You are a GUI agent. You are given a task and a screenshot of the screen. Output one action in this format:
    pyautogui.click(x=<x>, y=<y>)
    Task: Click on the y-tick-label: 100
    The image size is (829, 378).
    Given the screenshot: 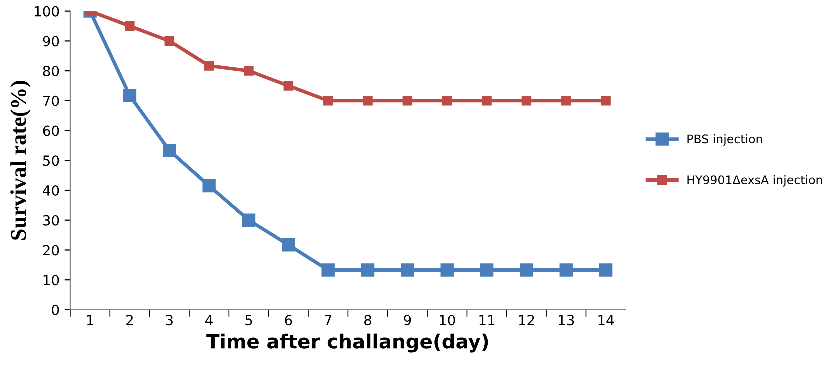 What is the action you would take?
    pyautogui.click(x=47, y=11)
    